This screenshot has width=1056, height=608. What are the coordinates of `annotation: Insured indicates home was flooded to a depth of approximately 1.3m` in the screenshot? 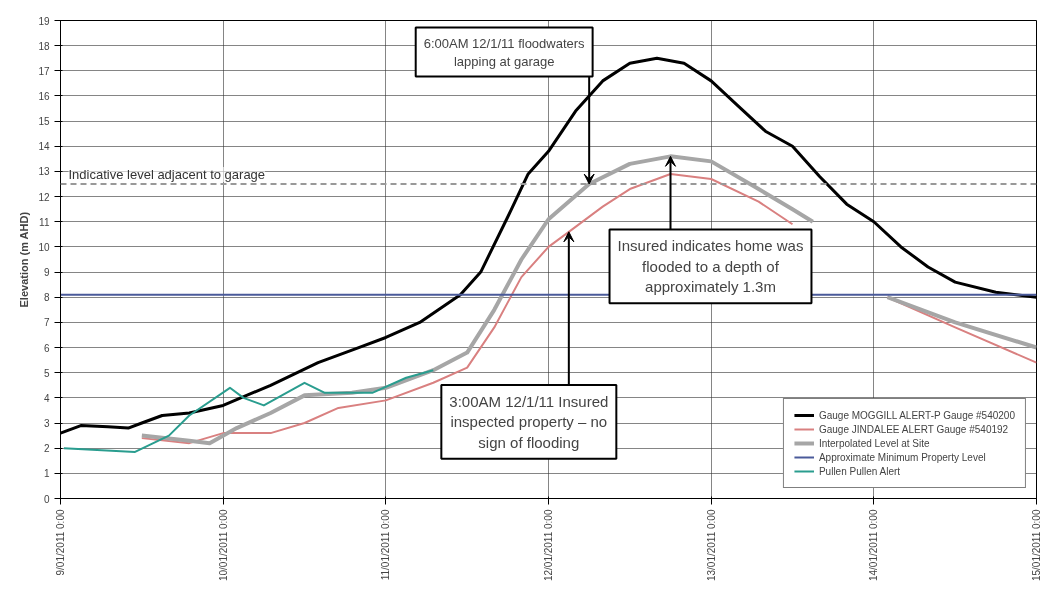 It's located at (710, 266).